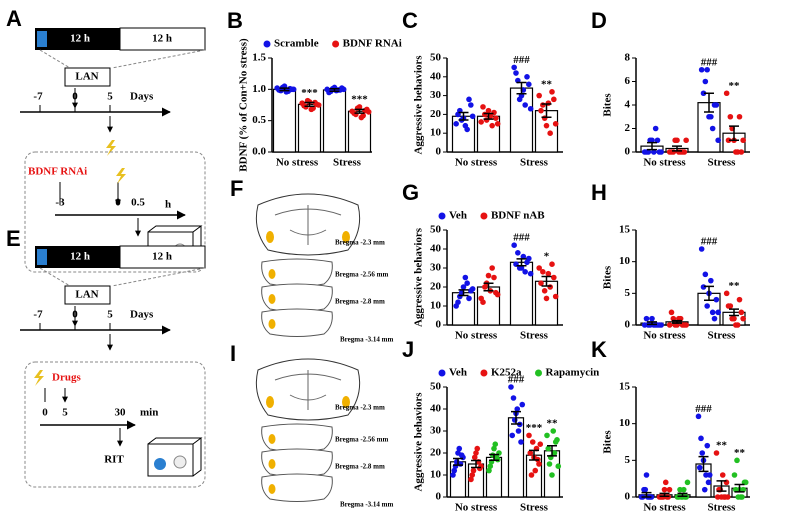  I want to click on y-tick-label: 5, so click(628, 460).